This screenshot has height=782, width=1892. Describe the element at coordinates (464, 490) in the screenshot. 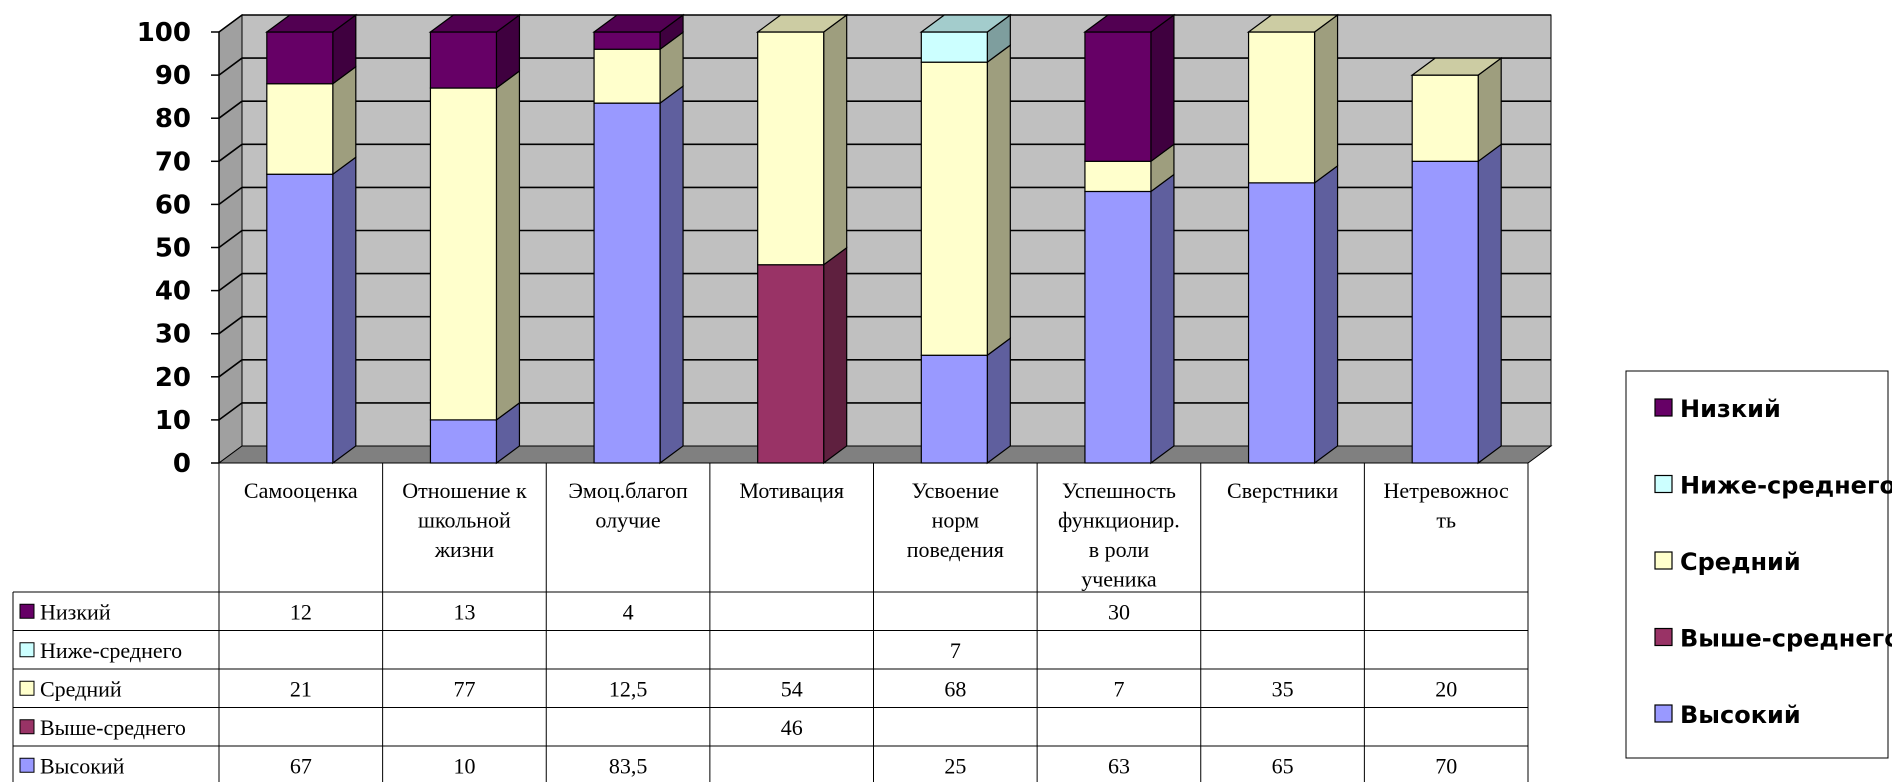

I see `category-label: Отношение к` at that location.